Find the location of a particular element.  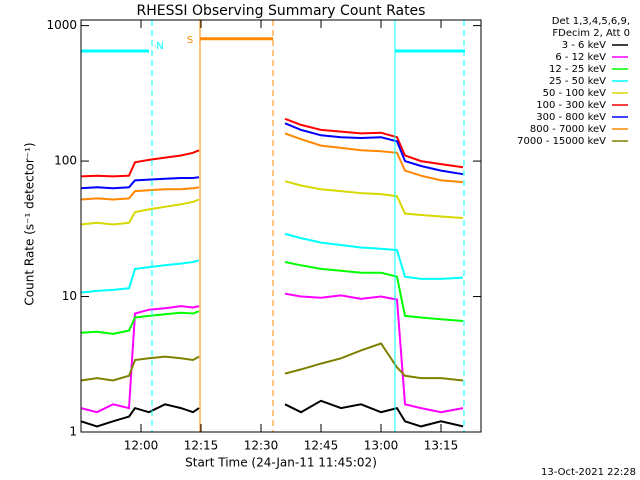

chart-title: RHESSI Observing Summary Count Rates is located at coordinates (281, 11).